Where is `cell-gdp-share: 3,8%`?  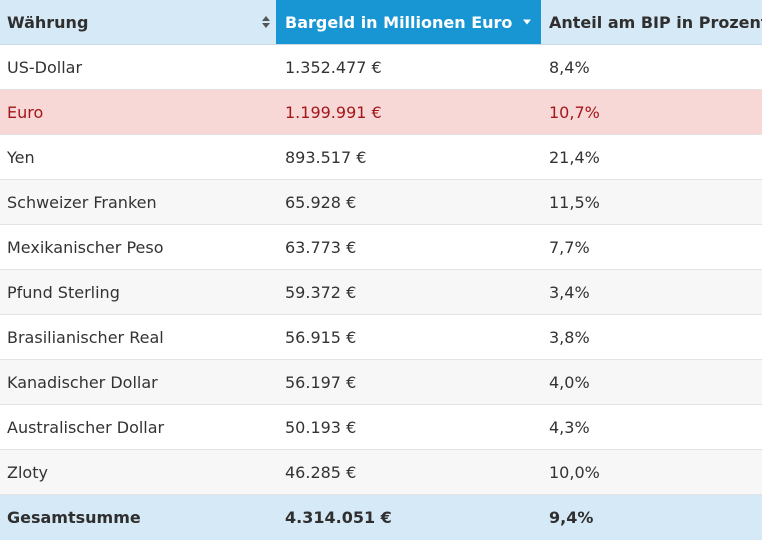 cell-gdp-share: 3,8% is located at coordinates (569, 337).